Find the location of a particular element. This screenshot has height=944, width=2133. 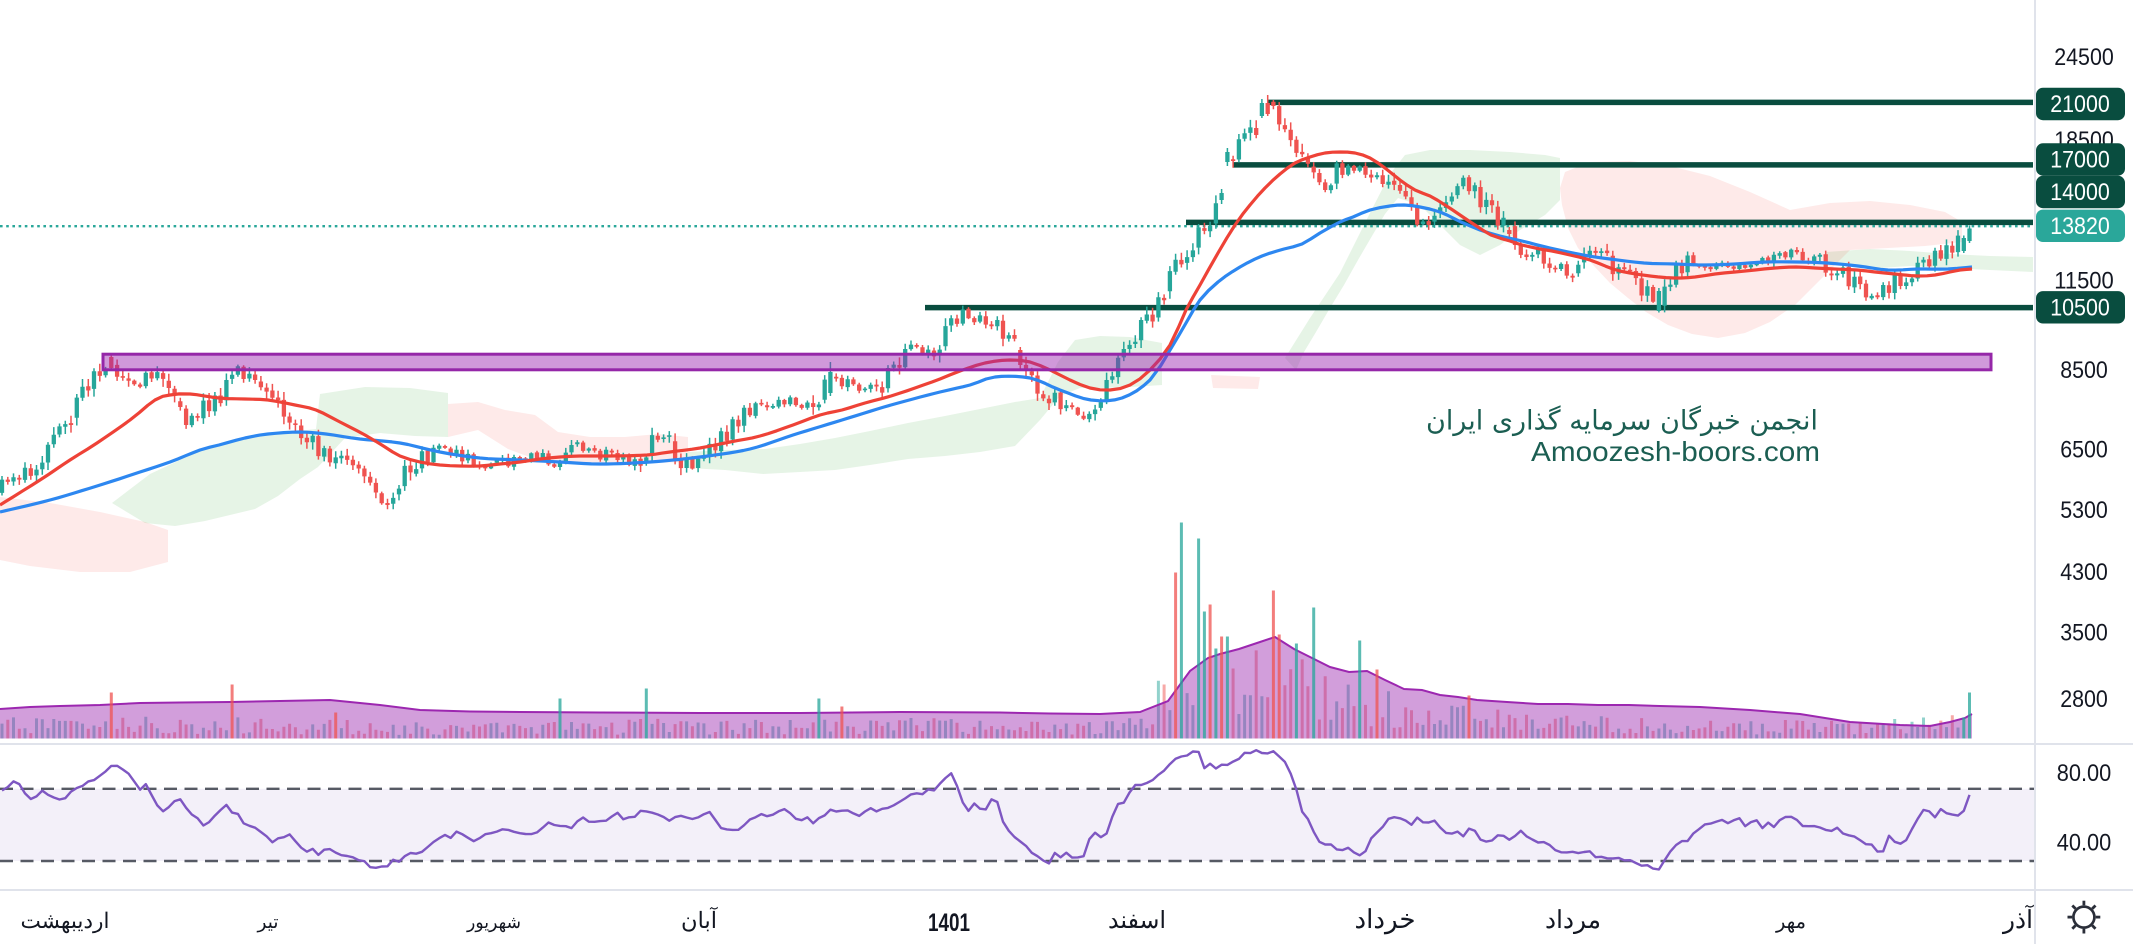

svg-text: 2800 is located at coordinates (2084, 699).